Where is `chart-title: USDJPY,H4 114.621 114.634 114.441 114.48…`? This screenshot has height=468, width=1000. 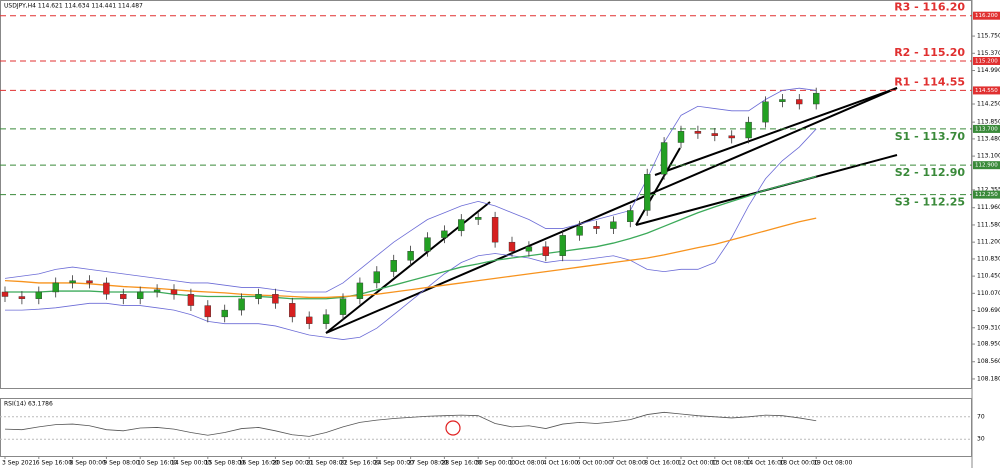
chart-title: USDJPY,H4 114.621 114.634 114.441 114.48… is located at coordinates (73, 6).